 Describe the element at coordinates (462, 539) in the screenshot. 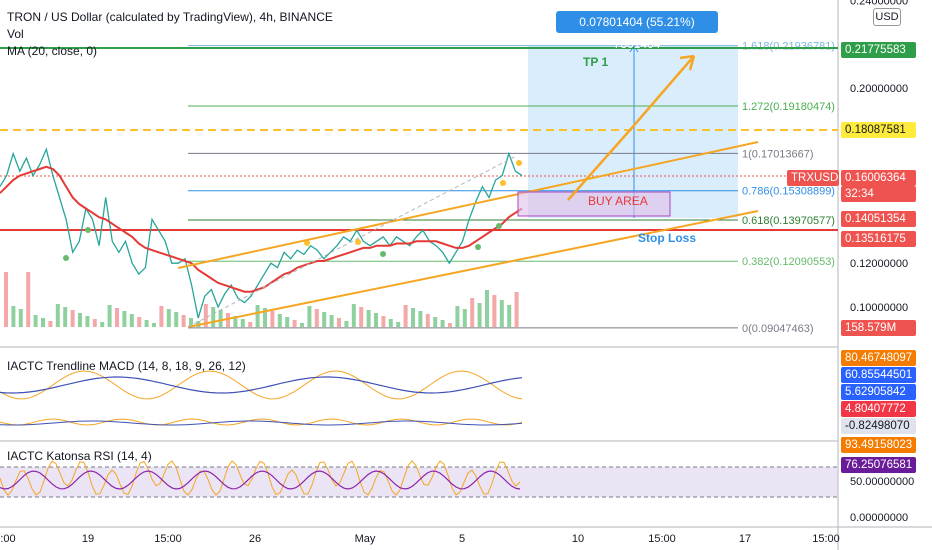

I see `time-axis-label: 5` at that location.